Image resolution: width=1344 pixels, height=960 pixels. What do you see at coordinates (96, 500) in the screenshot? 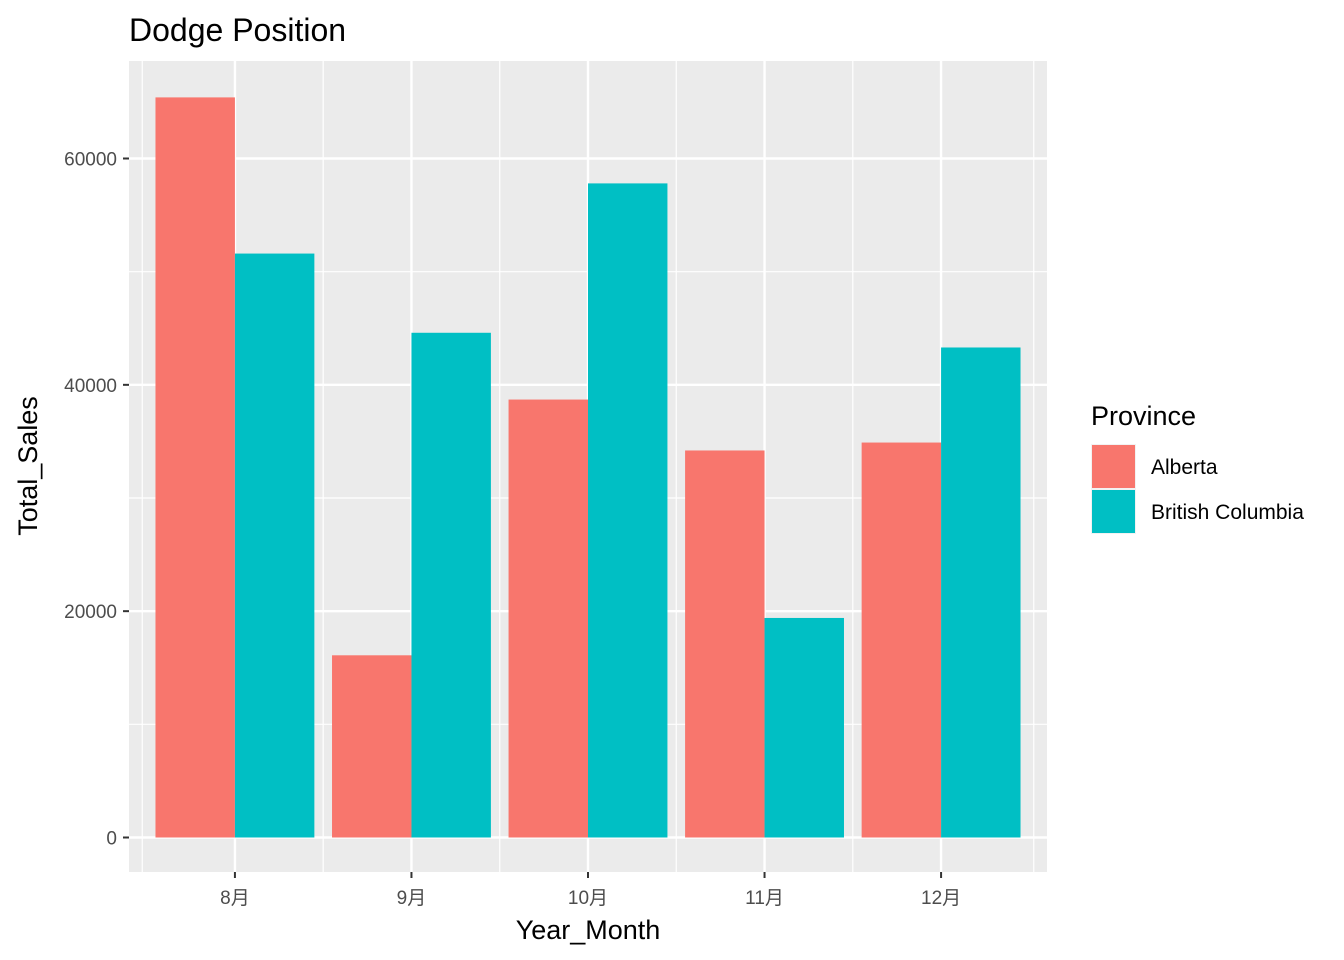
I see `y-axis: 0 20000 40000 60000` at bounding box center [96, 500].